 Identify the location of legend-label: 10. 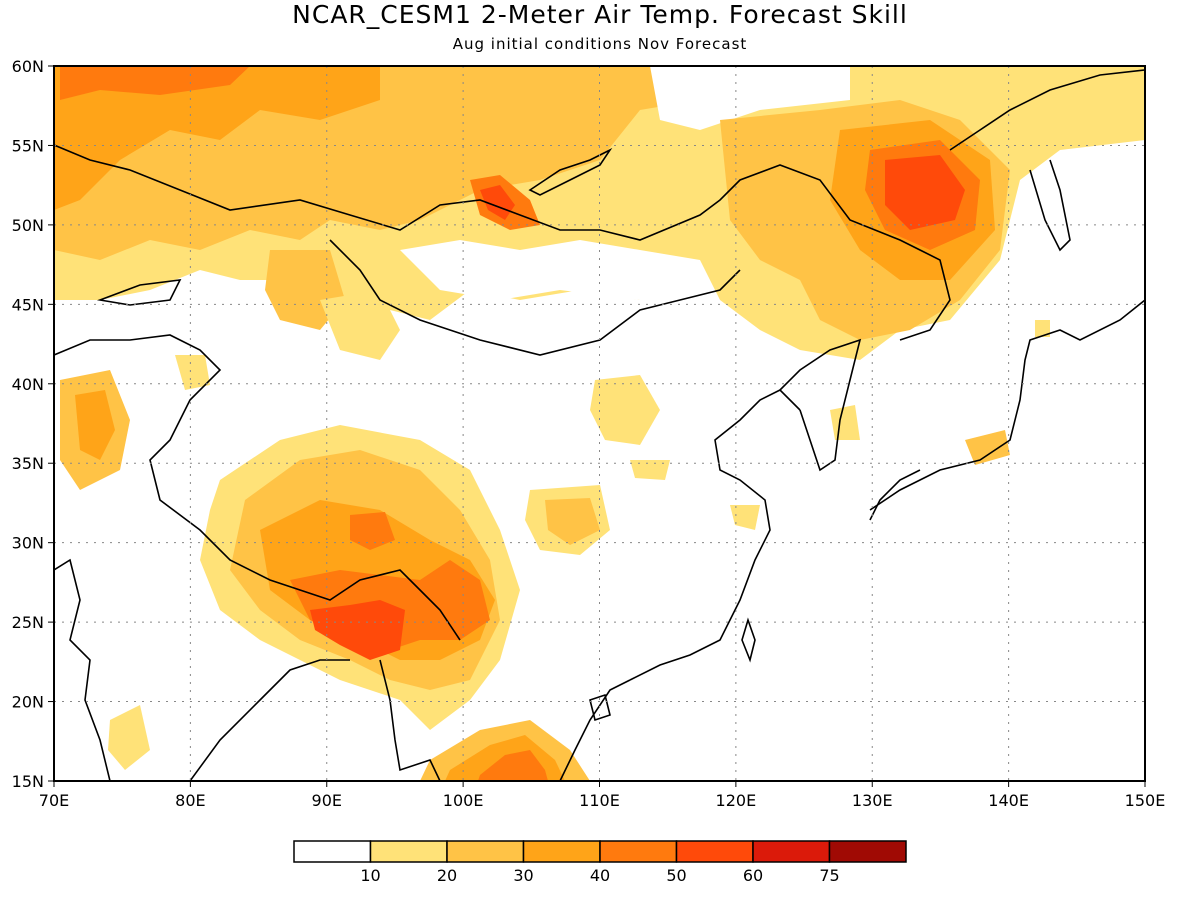
(370, 875).